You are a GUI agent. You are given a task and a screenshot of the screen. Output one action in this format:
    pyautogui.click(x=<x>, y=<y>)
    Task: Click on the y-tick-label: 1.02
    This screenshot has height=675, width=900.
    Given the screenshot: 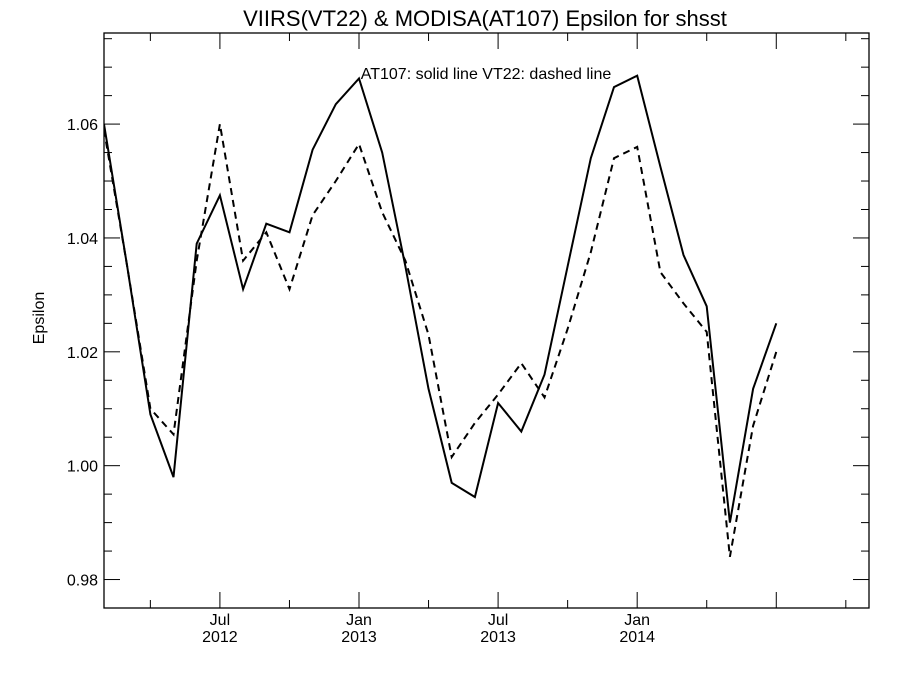 What is the action you would take?
    pyautogui.click(x=82, y=353)
    